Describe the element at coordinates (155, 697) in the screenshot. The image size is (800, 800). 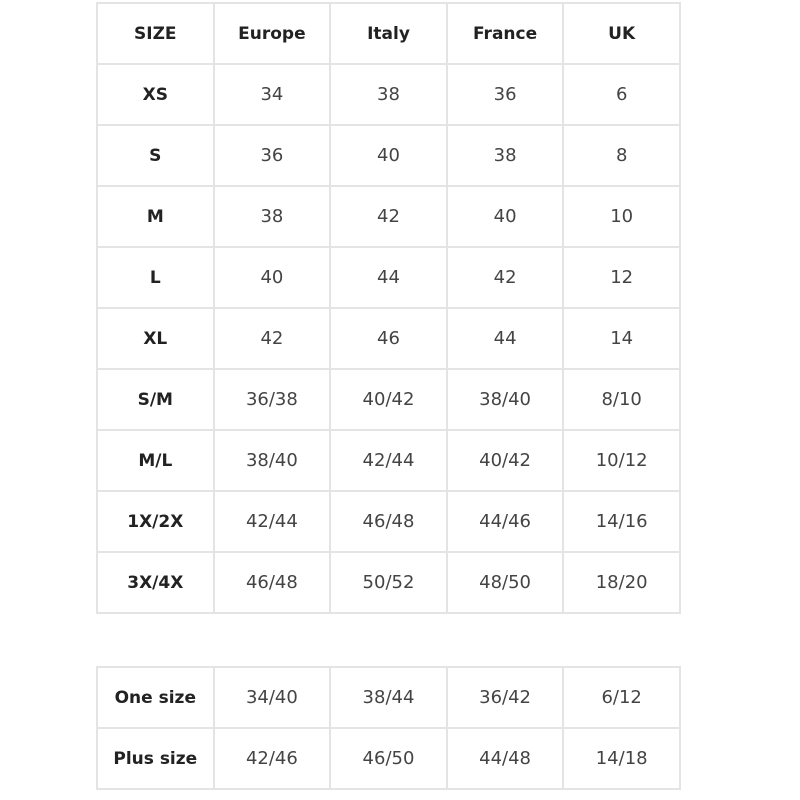
I see `size-label-cell: One size` at that location.